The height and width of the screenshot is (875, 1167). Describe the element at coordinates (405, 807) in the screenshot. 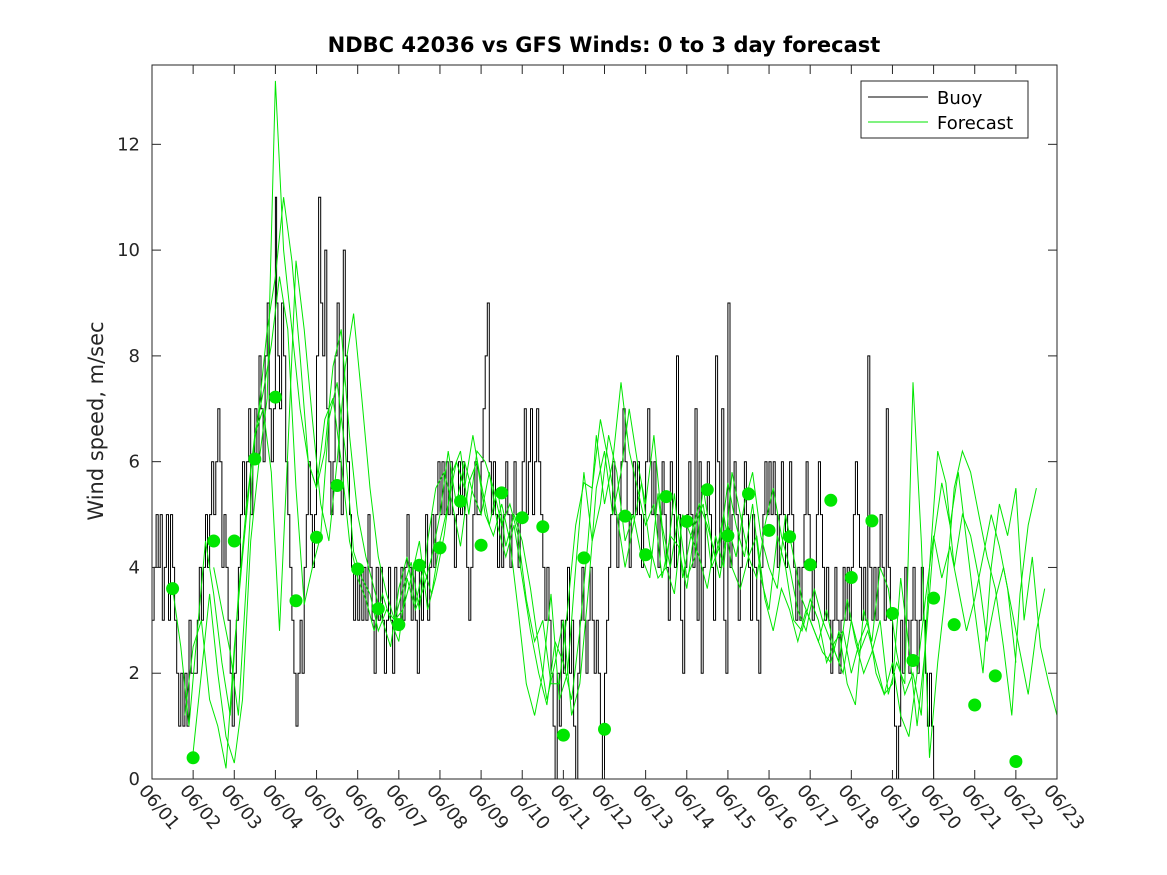

I see `x-tick-label: 06/07` at that location.